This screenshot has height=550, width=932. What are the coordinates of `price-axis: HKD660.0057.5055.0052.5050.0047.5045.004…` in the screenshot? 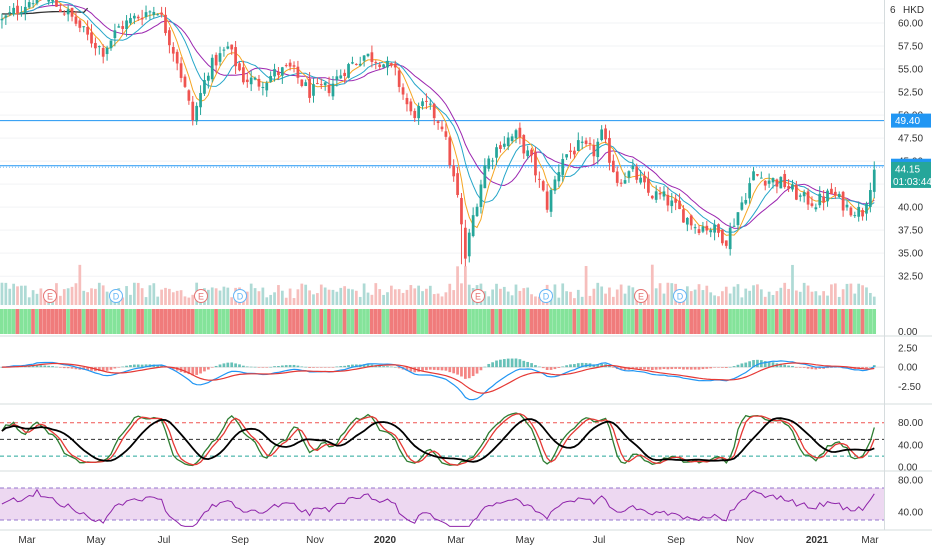 It's located at (911, 262).